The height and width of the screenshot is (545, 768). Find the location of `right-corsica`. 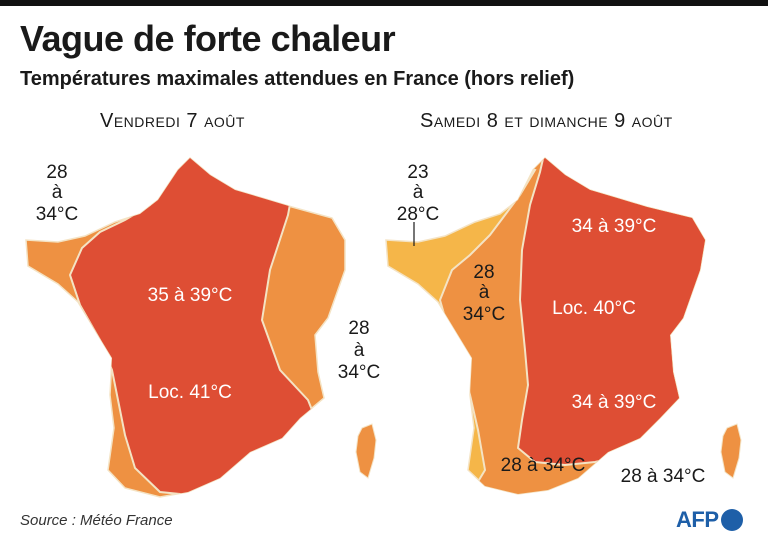

right-corsica is located at coordinates (731, 451).